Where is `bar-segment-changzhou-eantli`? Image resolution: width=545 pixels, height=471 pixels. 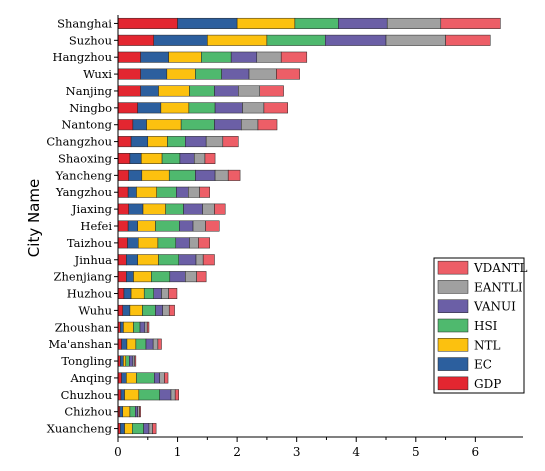
bar-segment-changzhou-eantli is located at coordinates (214, 142).